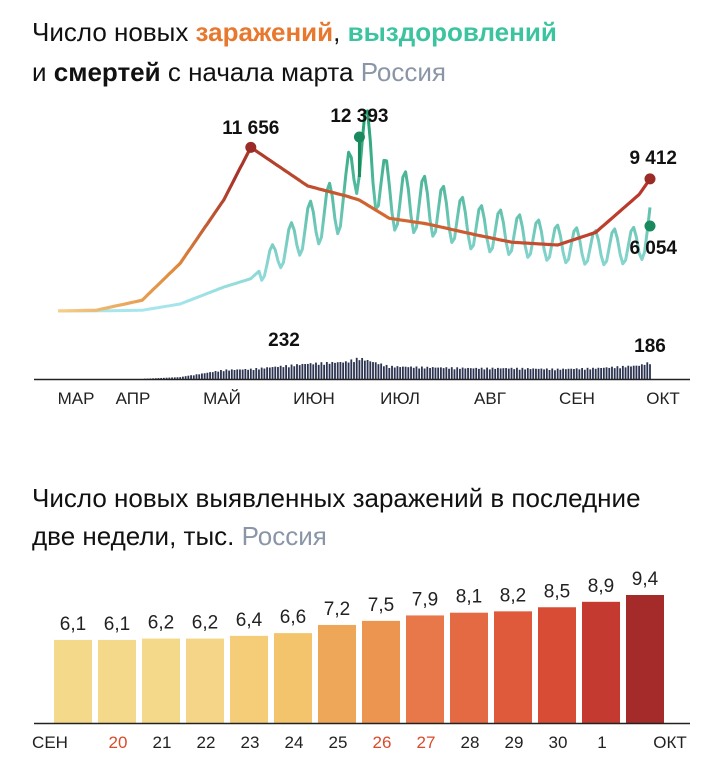 This screenshot has width=720, height=774. What do you see at coordinates (251, 147) in the screenshot?
I see `infections-peak-marker` at bounding box center [251, 147].